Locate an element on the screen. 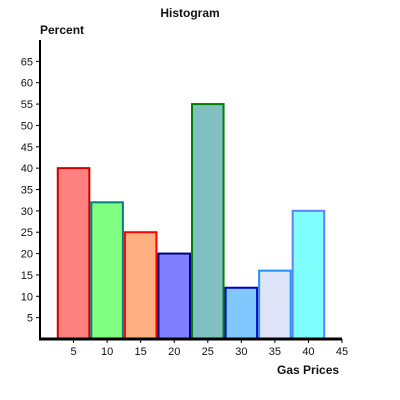 This screenshot has height=400, width=400. x-tick-label-45: 45 is located at coordinates (342, 352).